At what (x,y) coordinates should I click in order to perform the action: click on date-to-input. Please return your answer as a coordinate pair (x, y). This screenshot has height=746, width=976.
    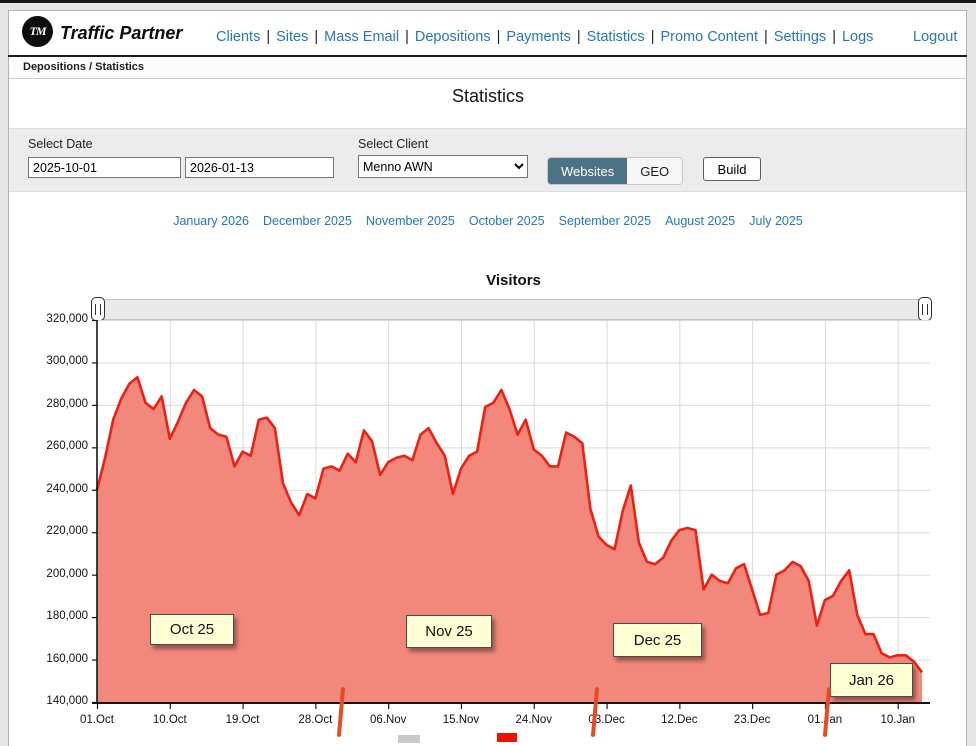
    Looking at the image, I should click on (259, 167).